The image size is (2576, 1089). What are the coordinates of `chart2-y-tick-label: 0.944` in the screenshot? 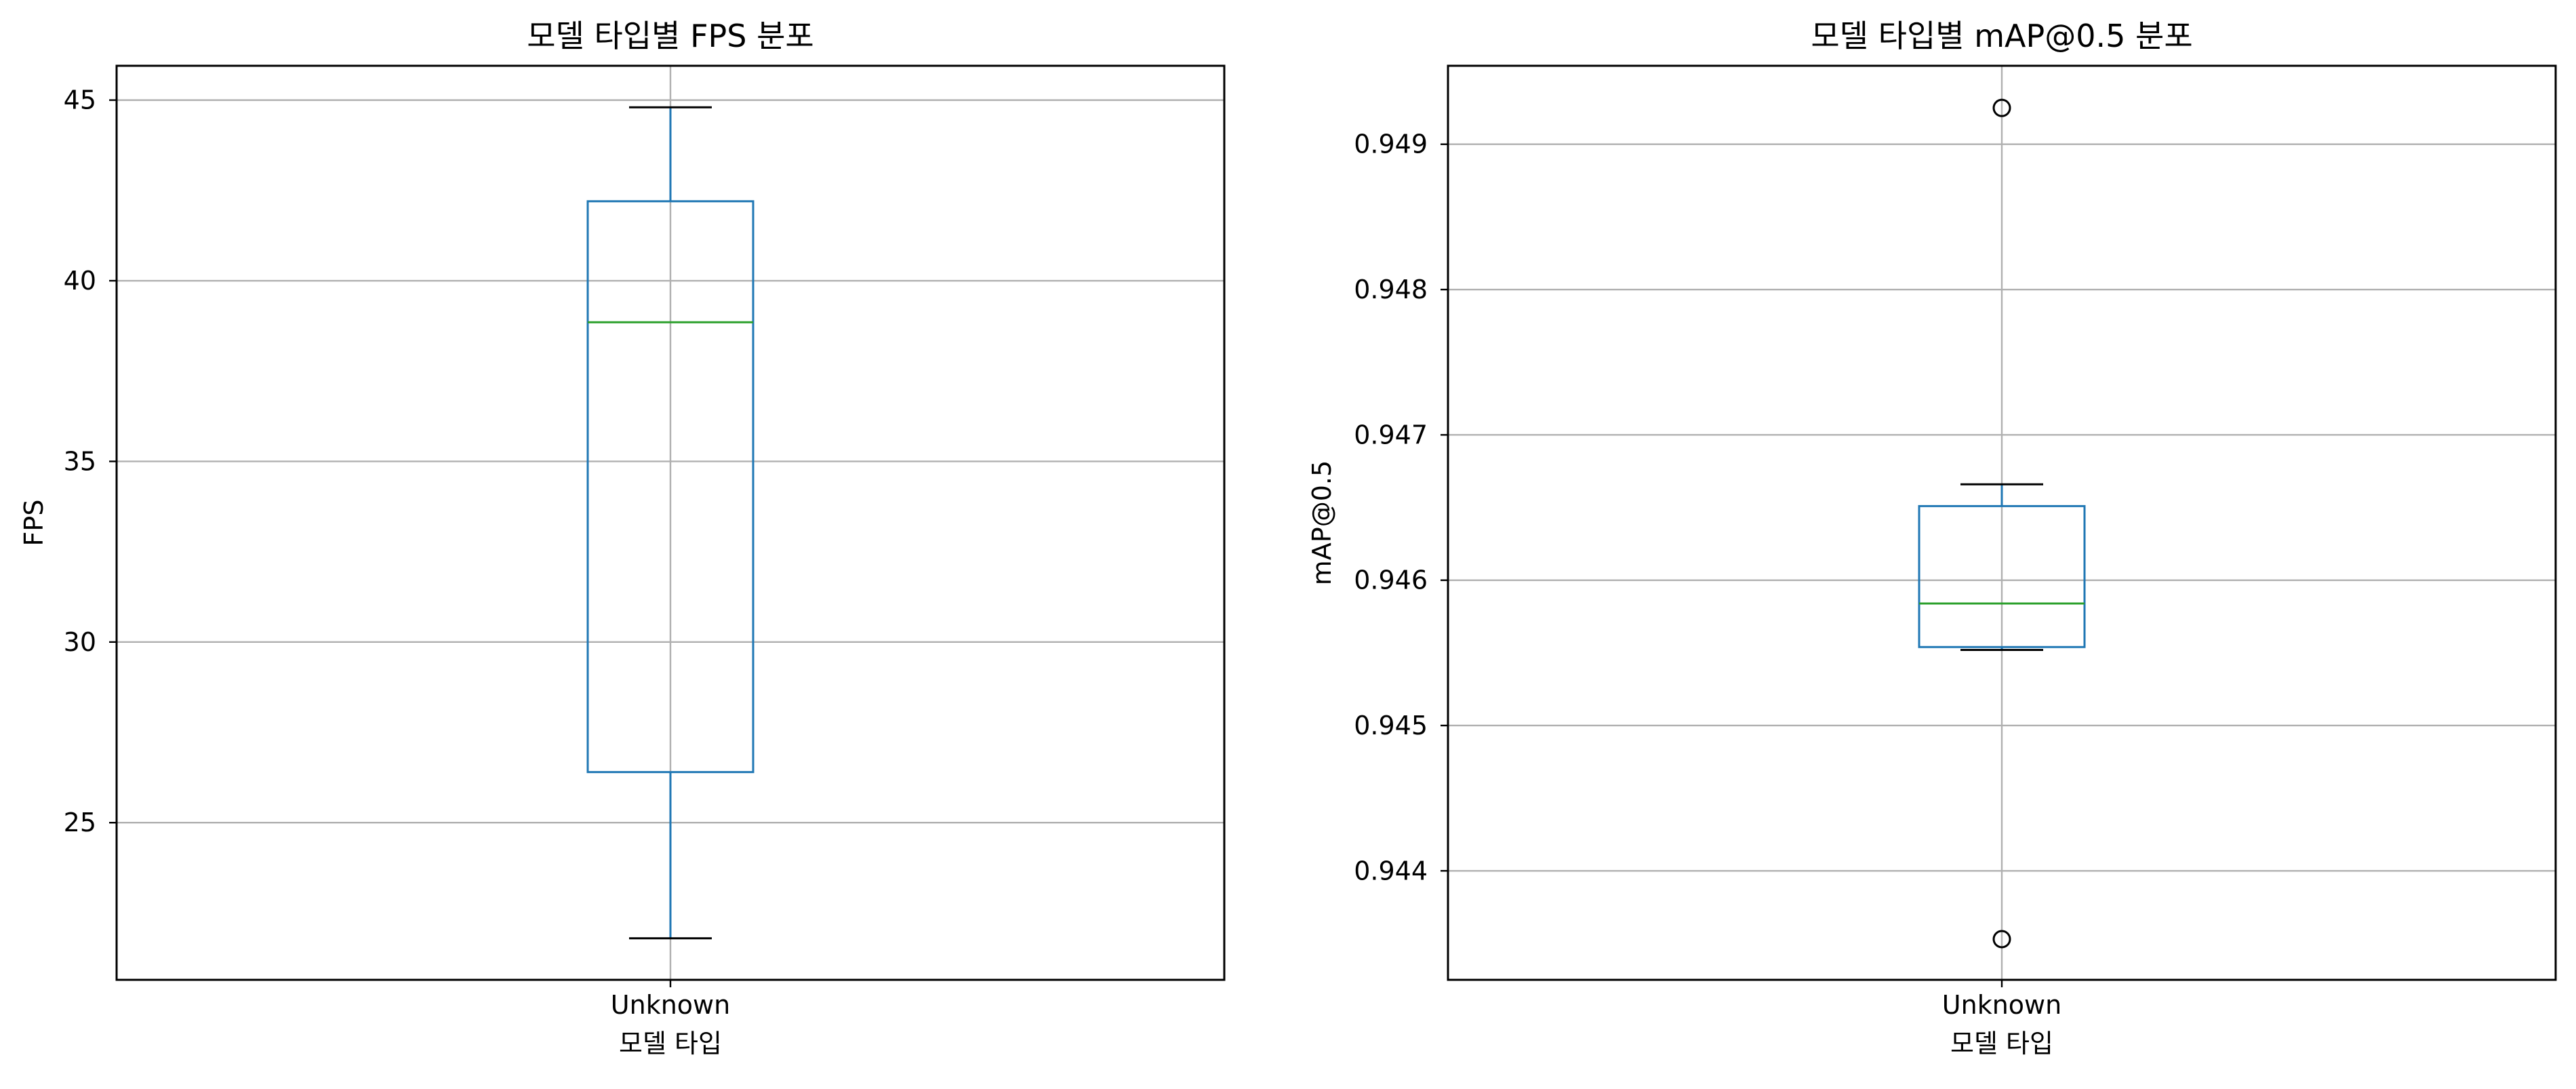 It's located at (1391, 871).